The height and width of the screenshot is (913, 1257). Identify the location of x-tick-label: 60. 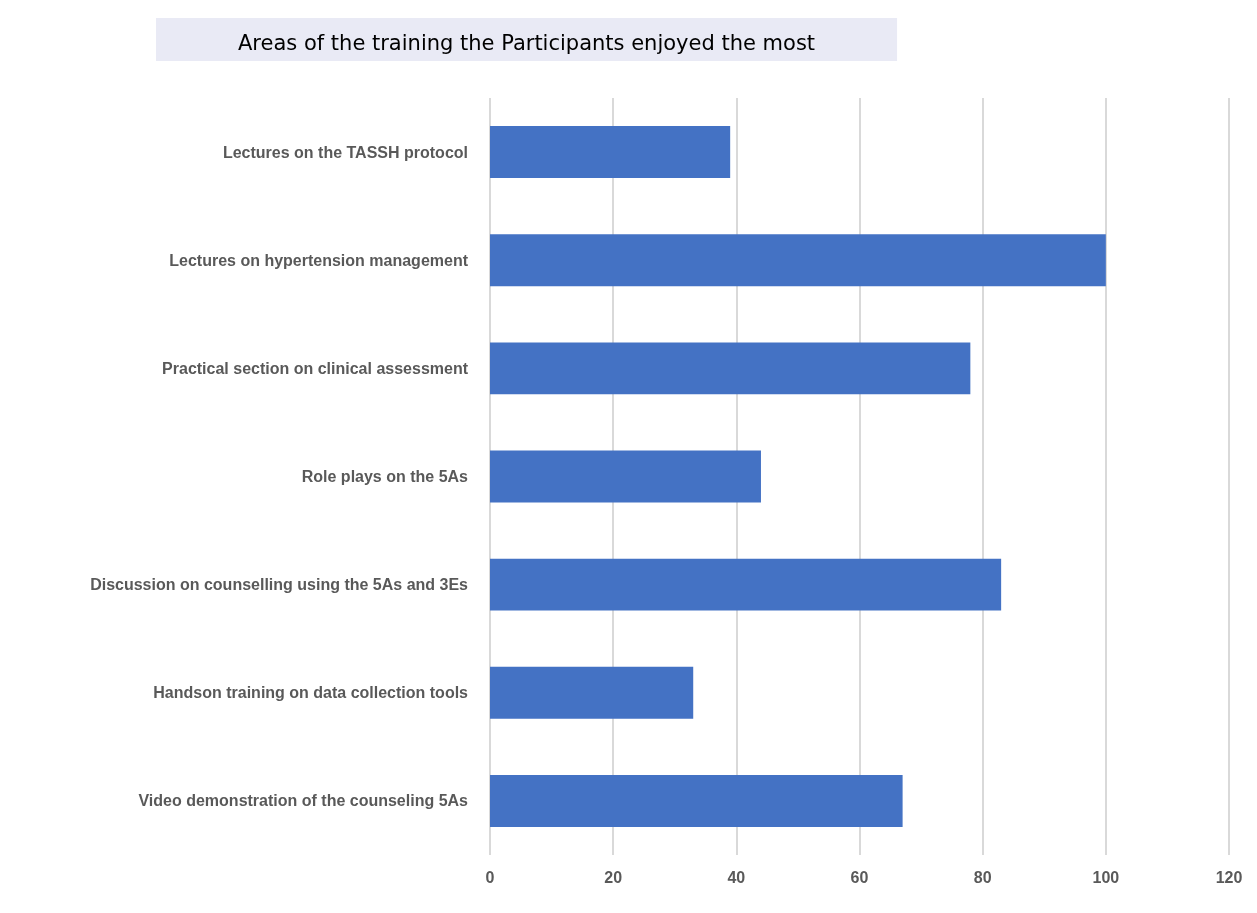
(859, 877).